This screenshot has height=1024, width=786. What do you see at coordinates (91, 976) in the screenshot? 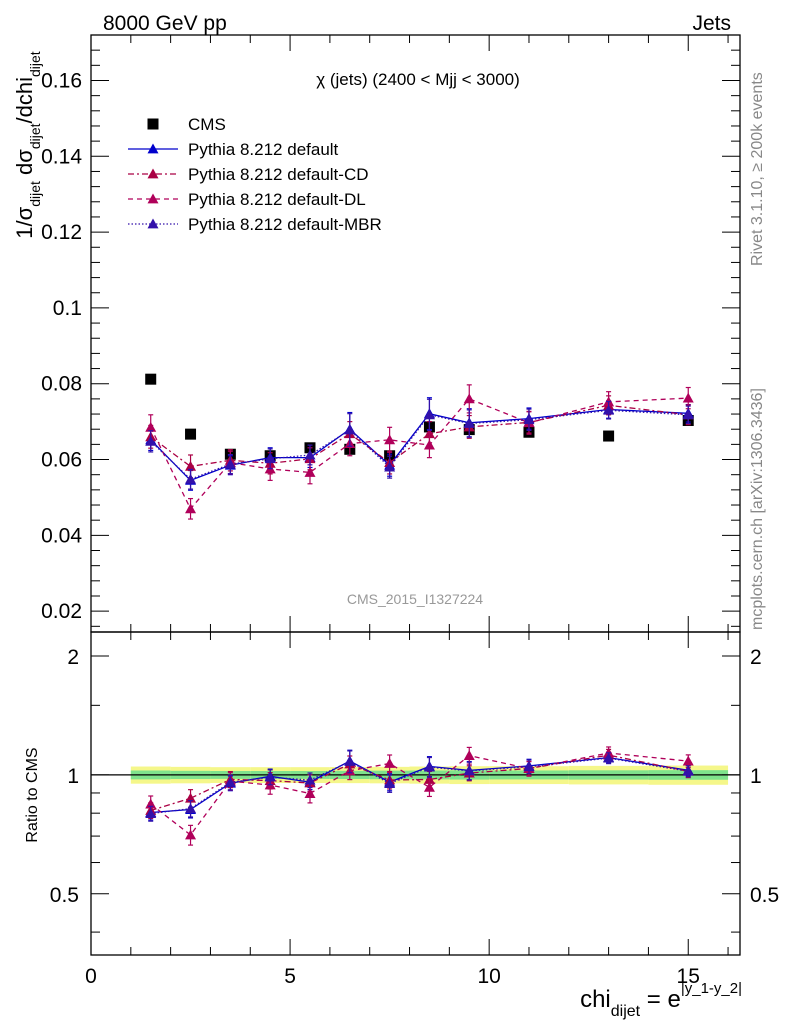
I see `x-tick-label: 0` at bounding box center [91, 976].